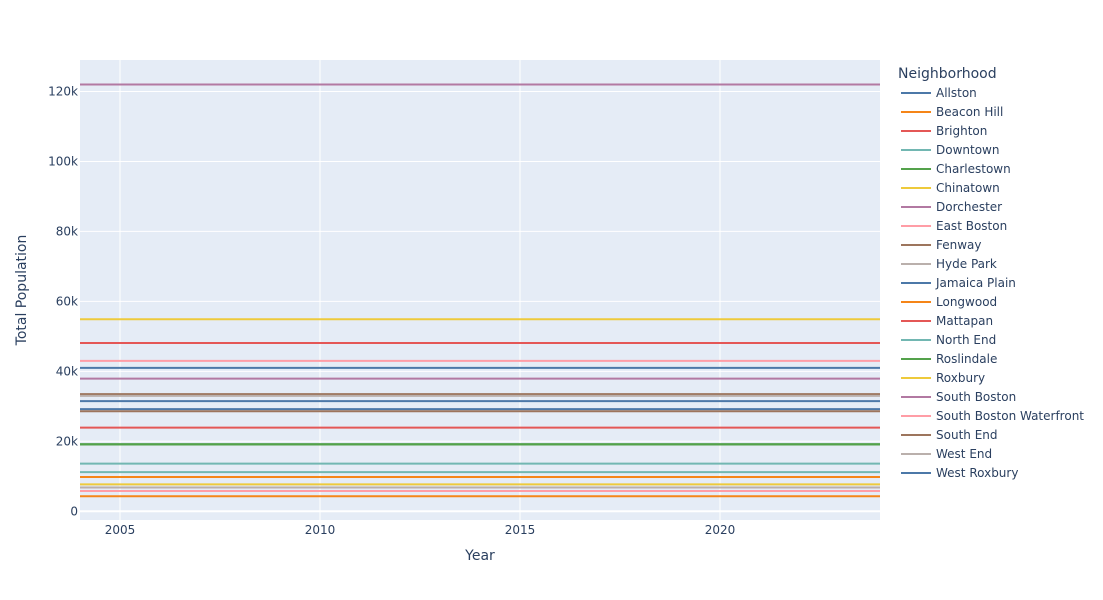 This screenshot has height=600, width=1103. What do you see at coordinates (67, 301) in the screenshot?
I see `y-tick-label: 60k` at bounding box center [67, 301].